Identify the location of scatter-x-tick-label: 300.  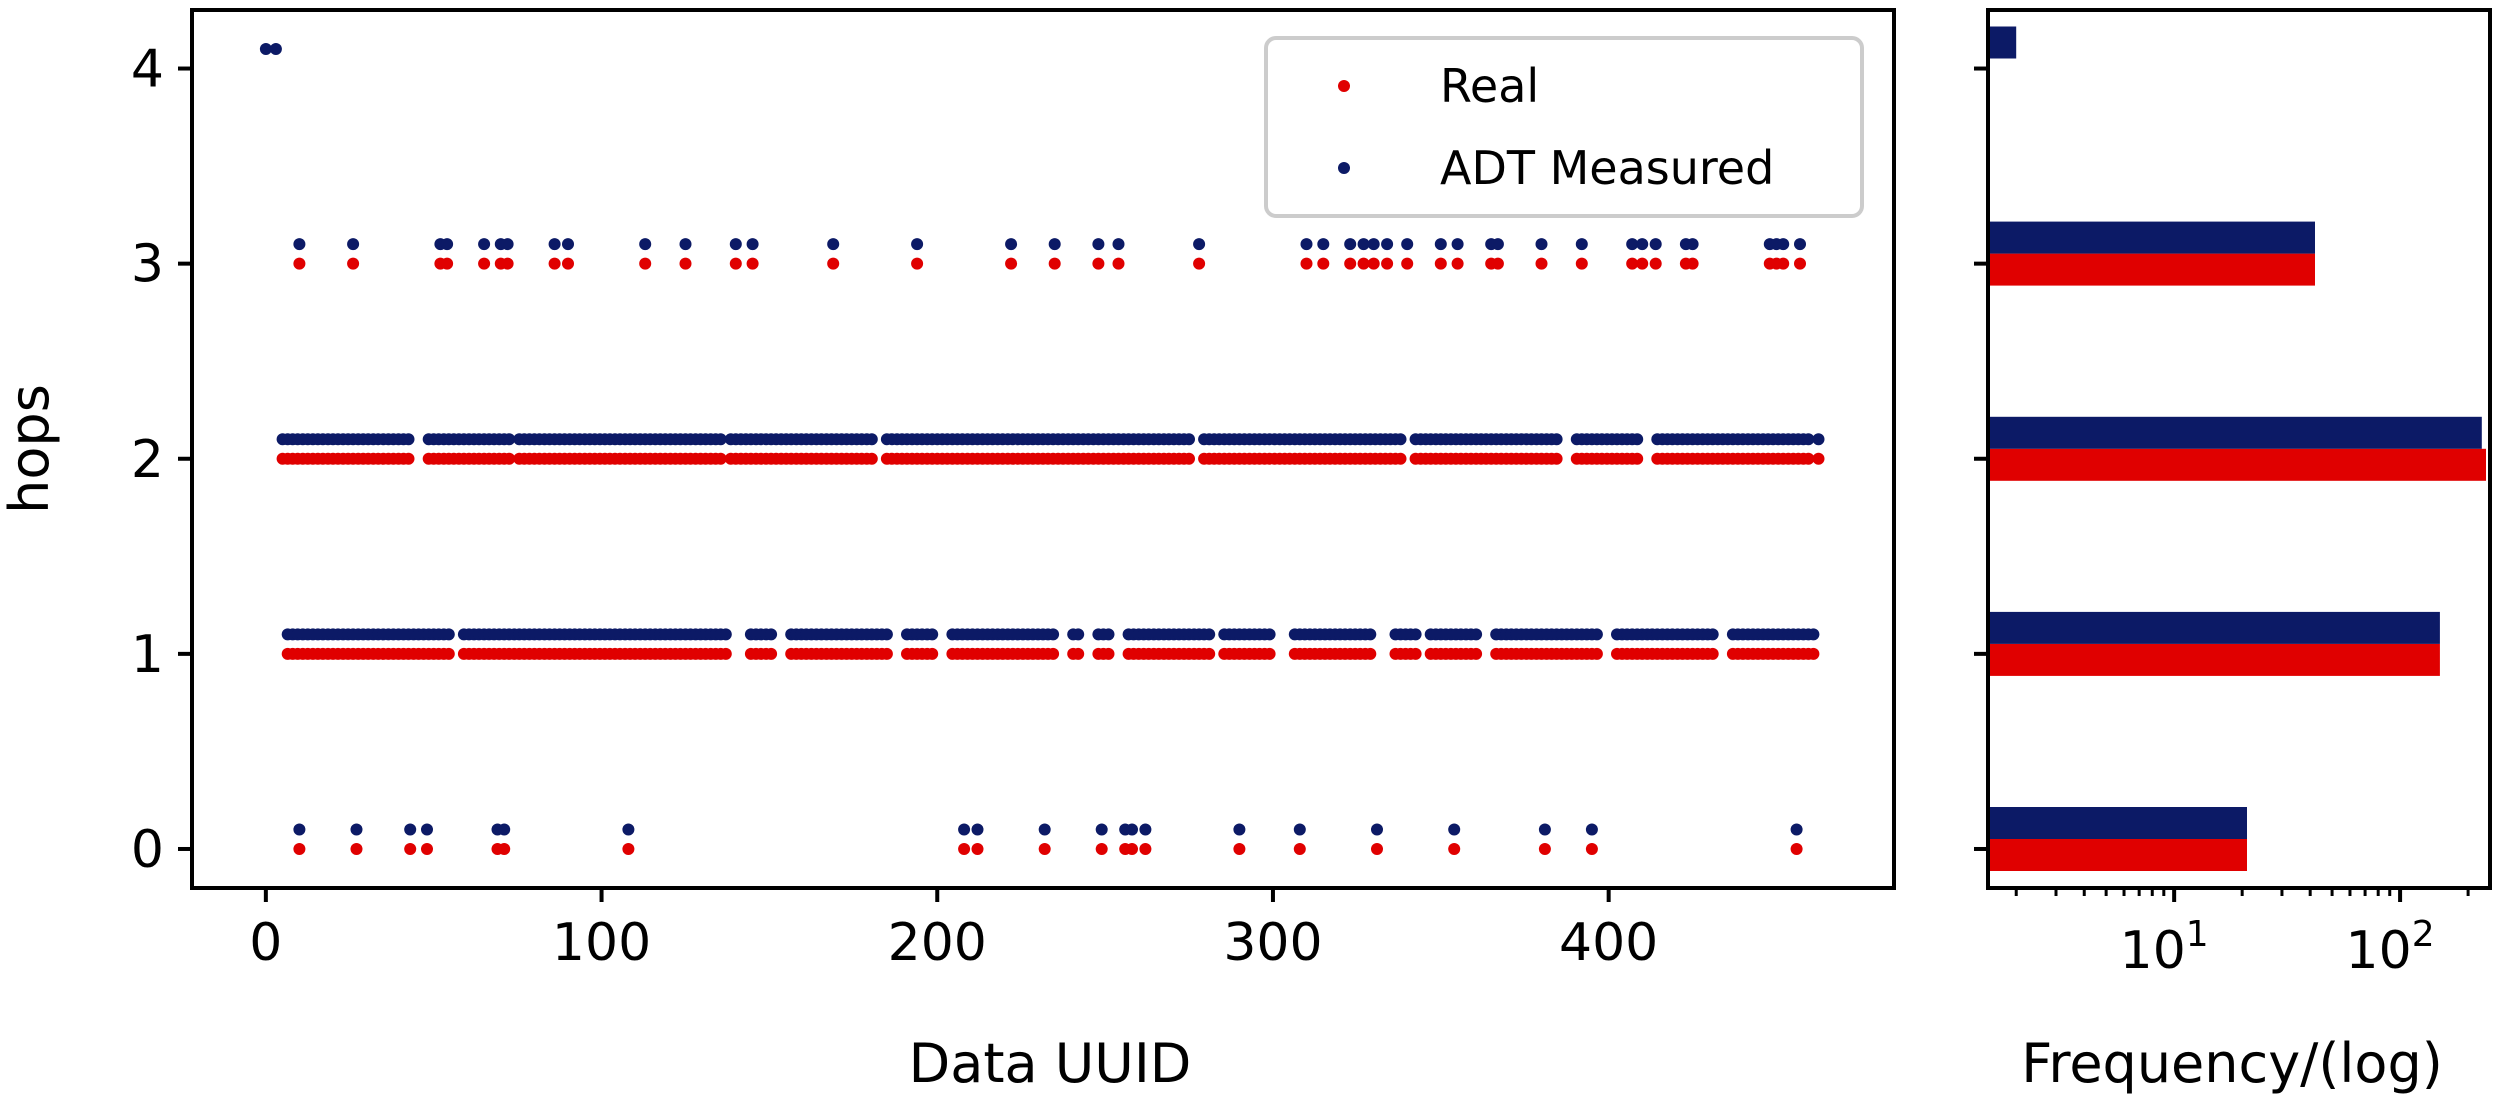
(1272, 943).